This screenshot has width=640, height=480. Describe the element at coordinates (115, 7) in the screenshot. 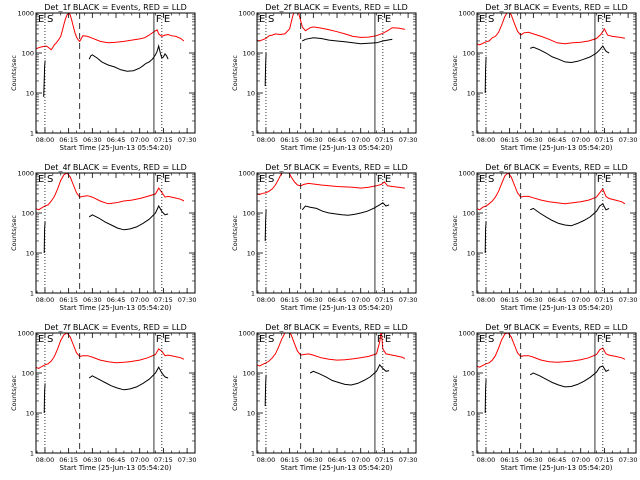

I see `panel-title: Det_1f BLACK = Events, RED = LLD` at that location.